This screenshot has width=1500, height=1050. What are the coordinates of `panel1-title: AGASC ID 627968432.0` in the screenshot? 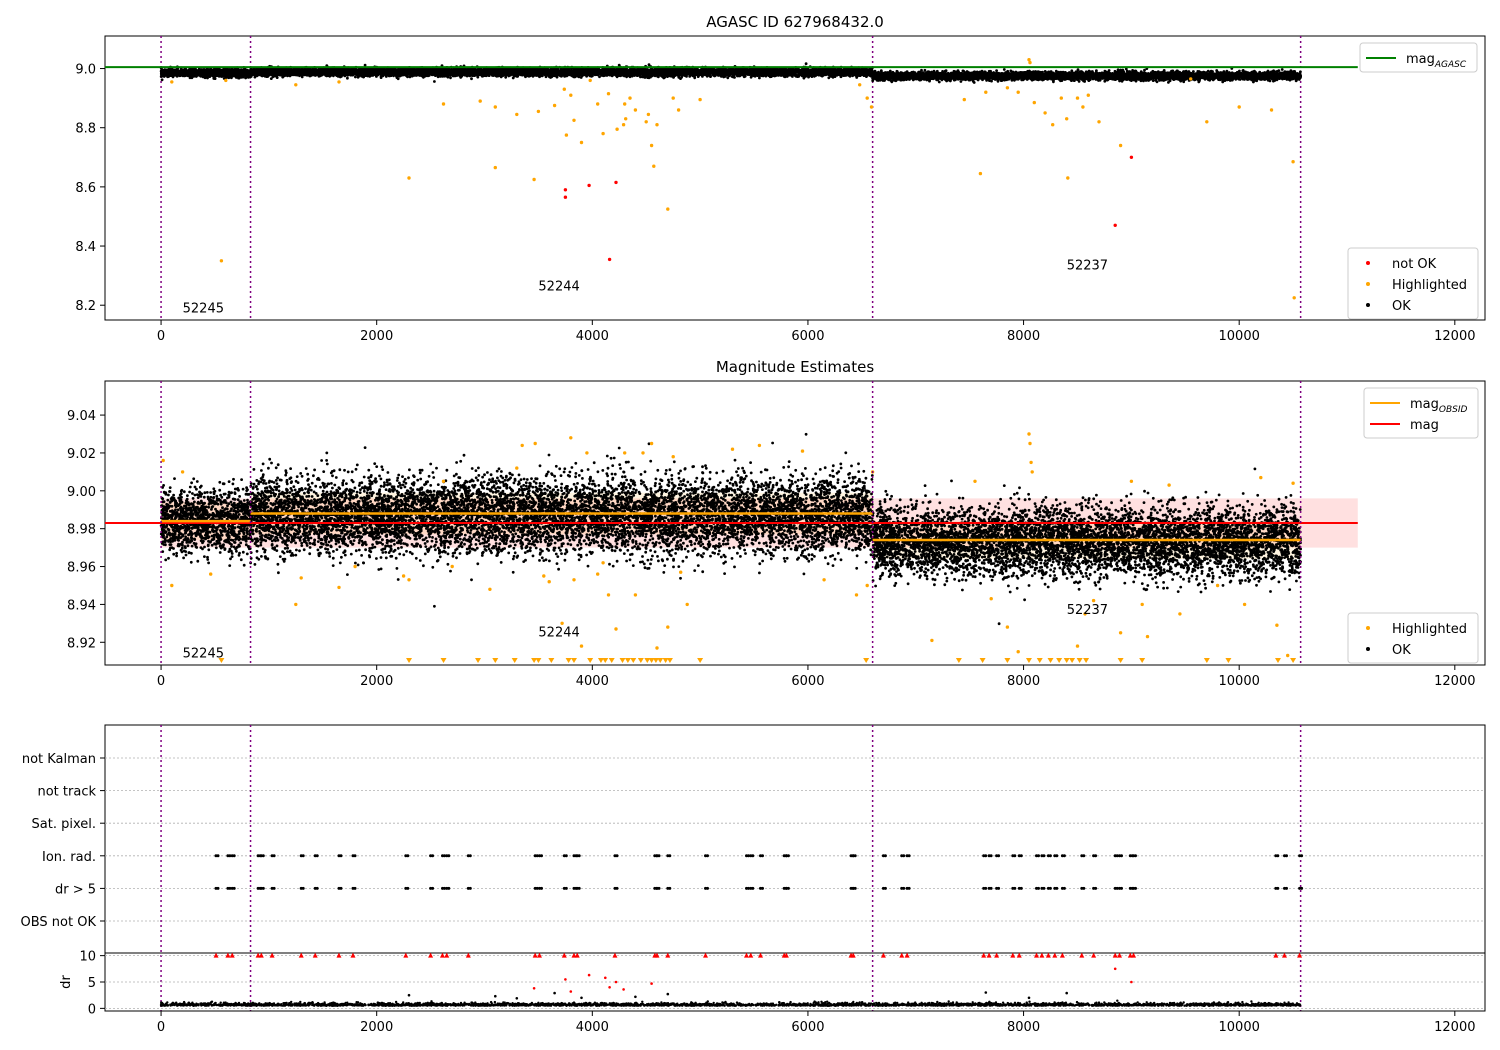 It's located at (795, 22).